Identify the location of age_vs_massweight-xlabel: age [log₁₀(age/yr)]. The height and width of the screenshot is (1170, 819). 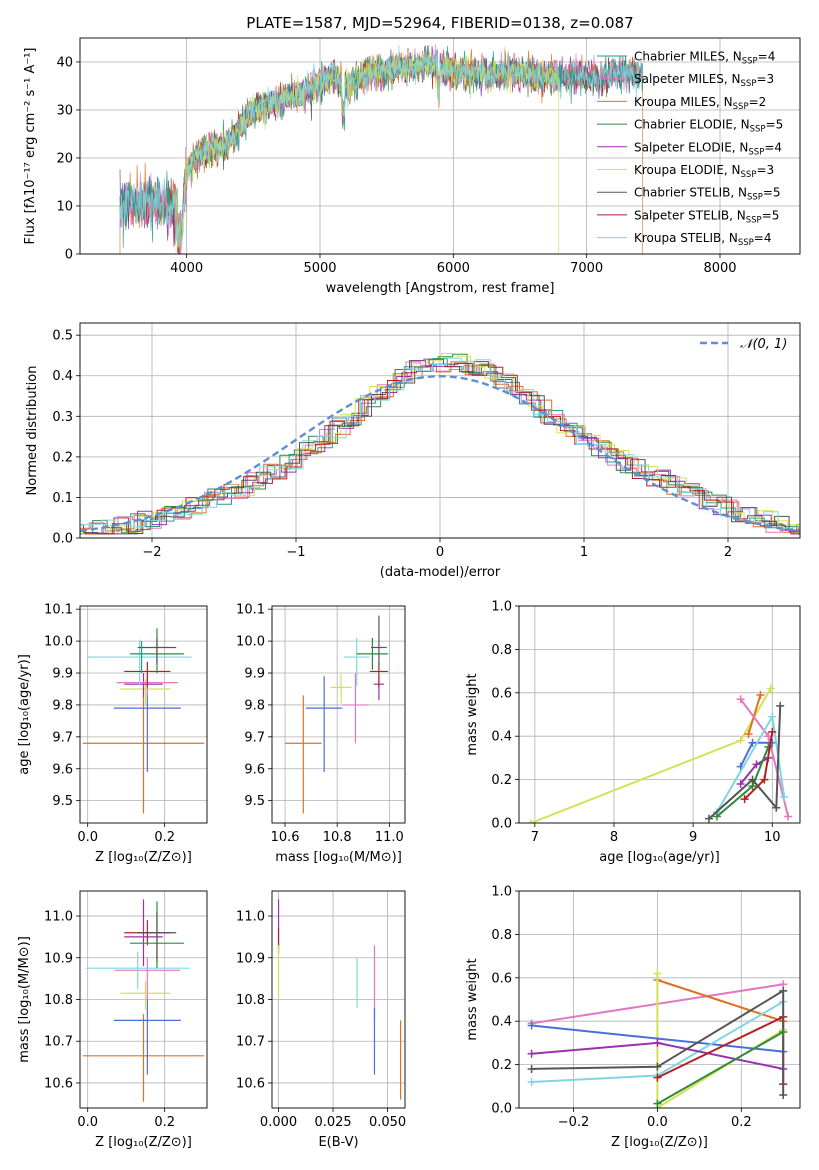
(659, 857).